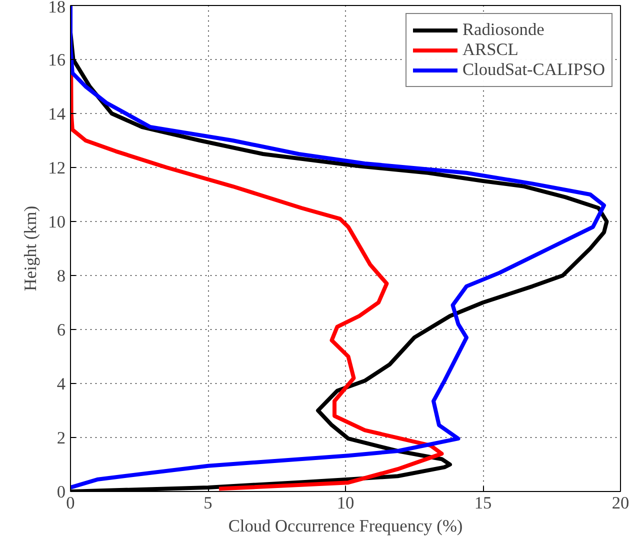 The image size is (630, 541). What do you see at coordinates (533, 70) in the screenshot?
I see `legend-label: CloudSat-CALIPSO` at bounding box center [533, 70].